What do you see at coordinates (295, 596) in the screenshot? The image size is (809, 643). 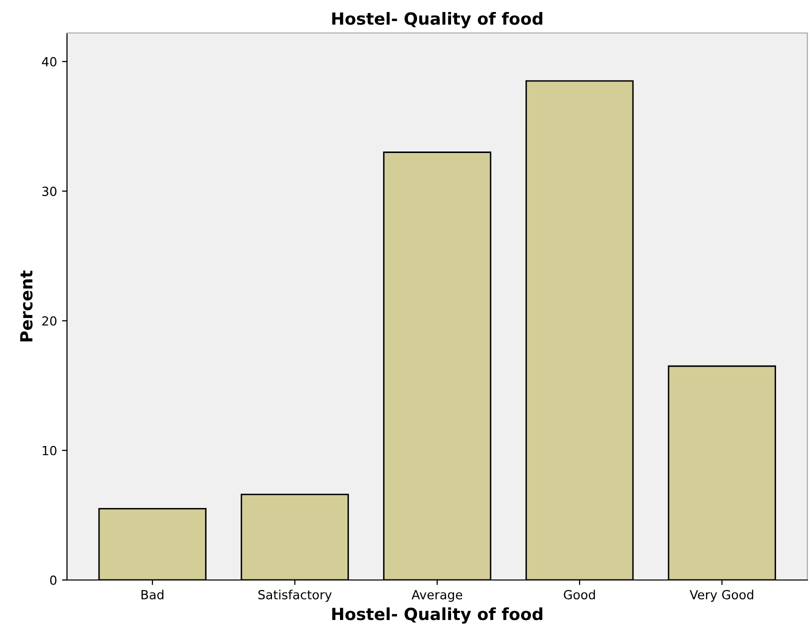 I see `x-tick-label: Satisfactory` at bounding box center [295, 596].